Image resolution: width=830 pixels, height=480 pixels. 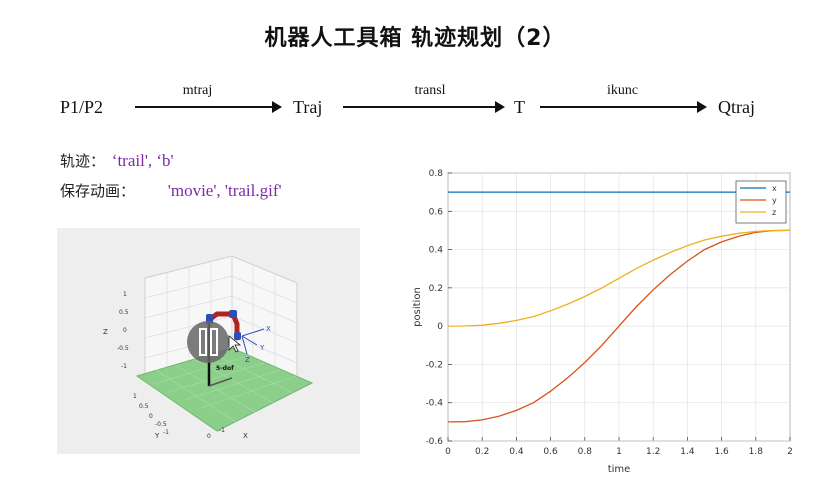 I want to click on hand-cursor-icon, so click(x=235, y=344).